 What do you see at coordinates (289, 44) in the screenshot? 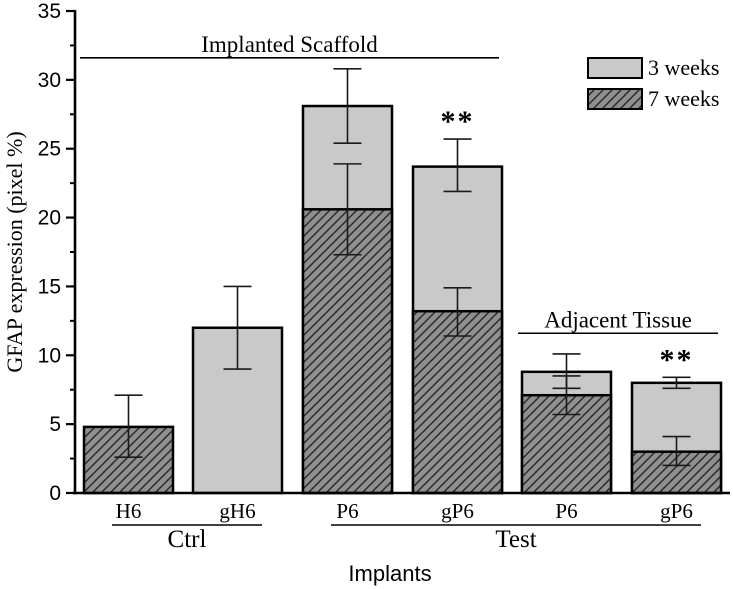
I see `section-label-0: Implanted Scaffold` at bounding box center [289, 44].